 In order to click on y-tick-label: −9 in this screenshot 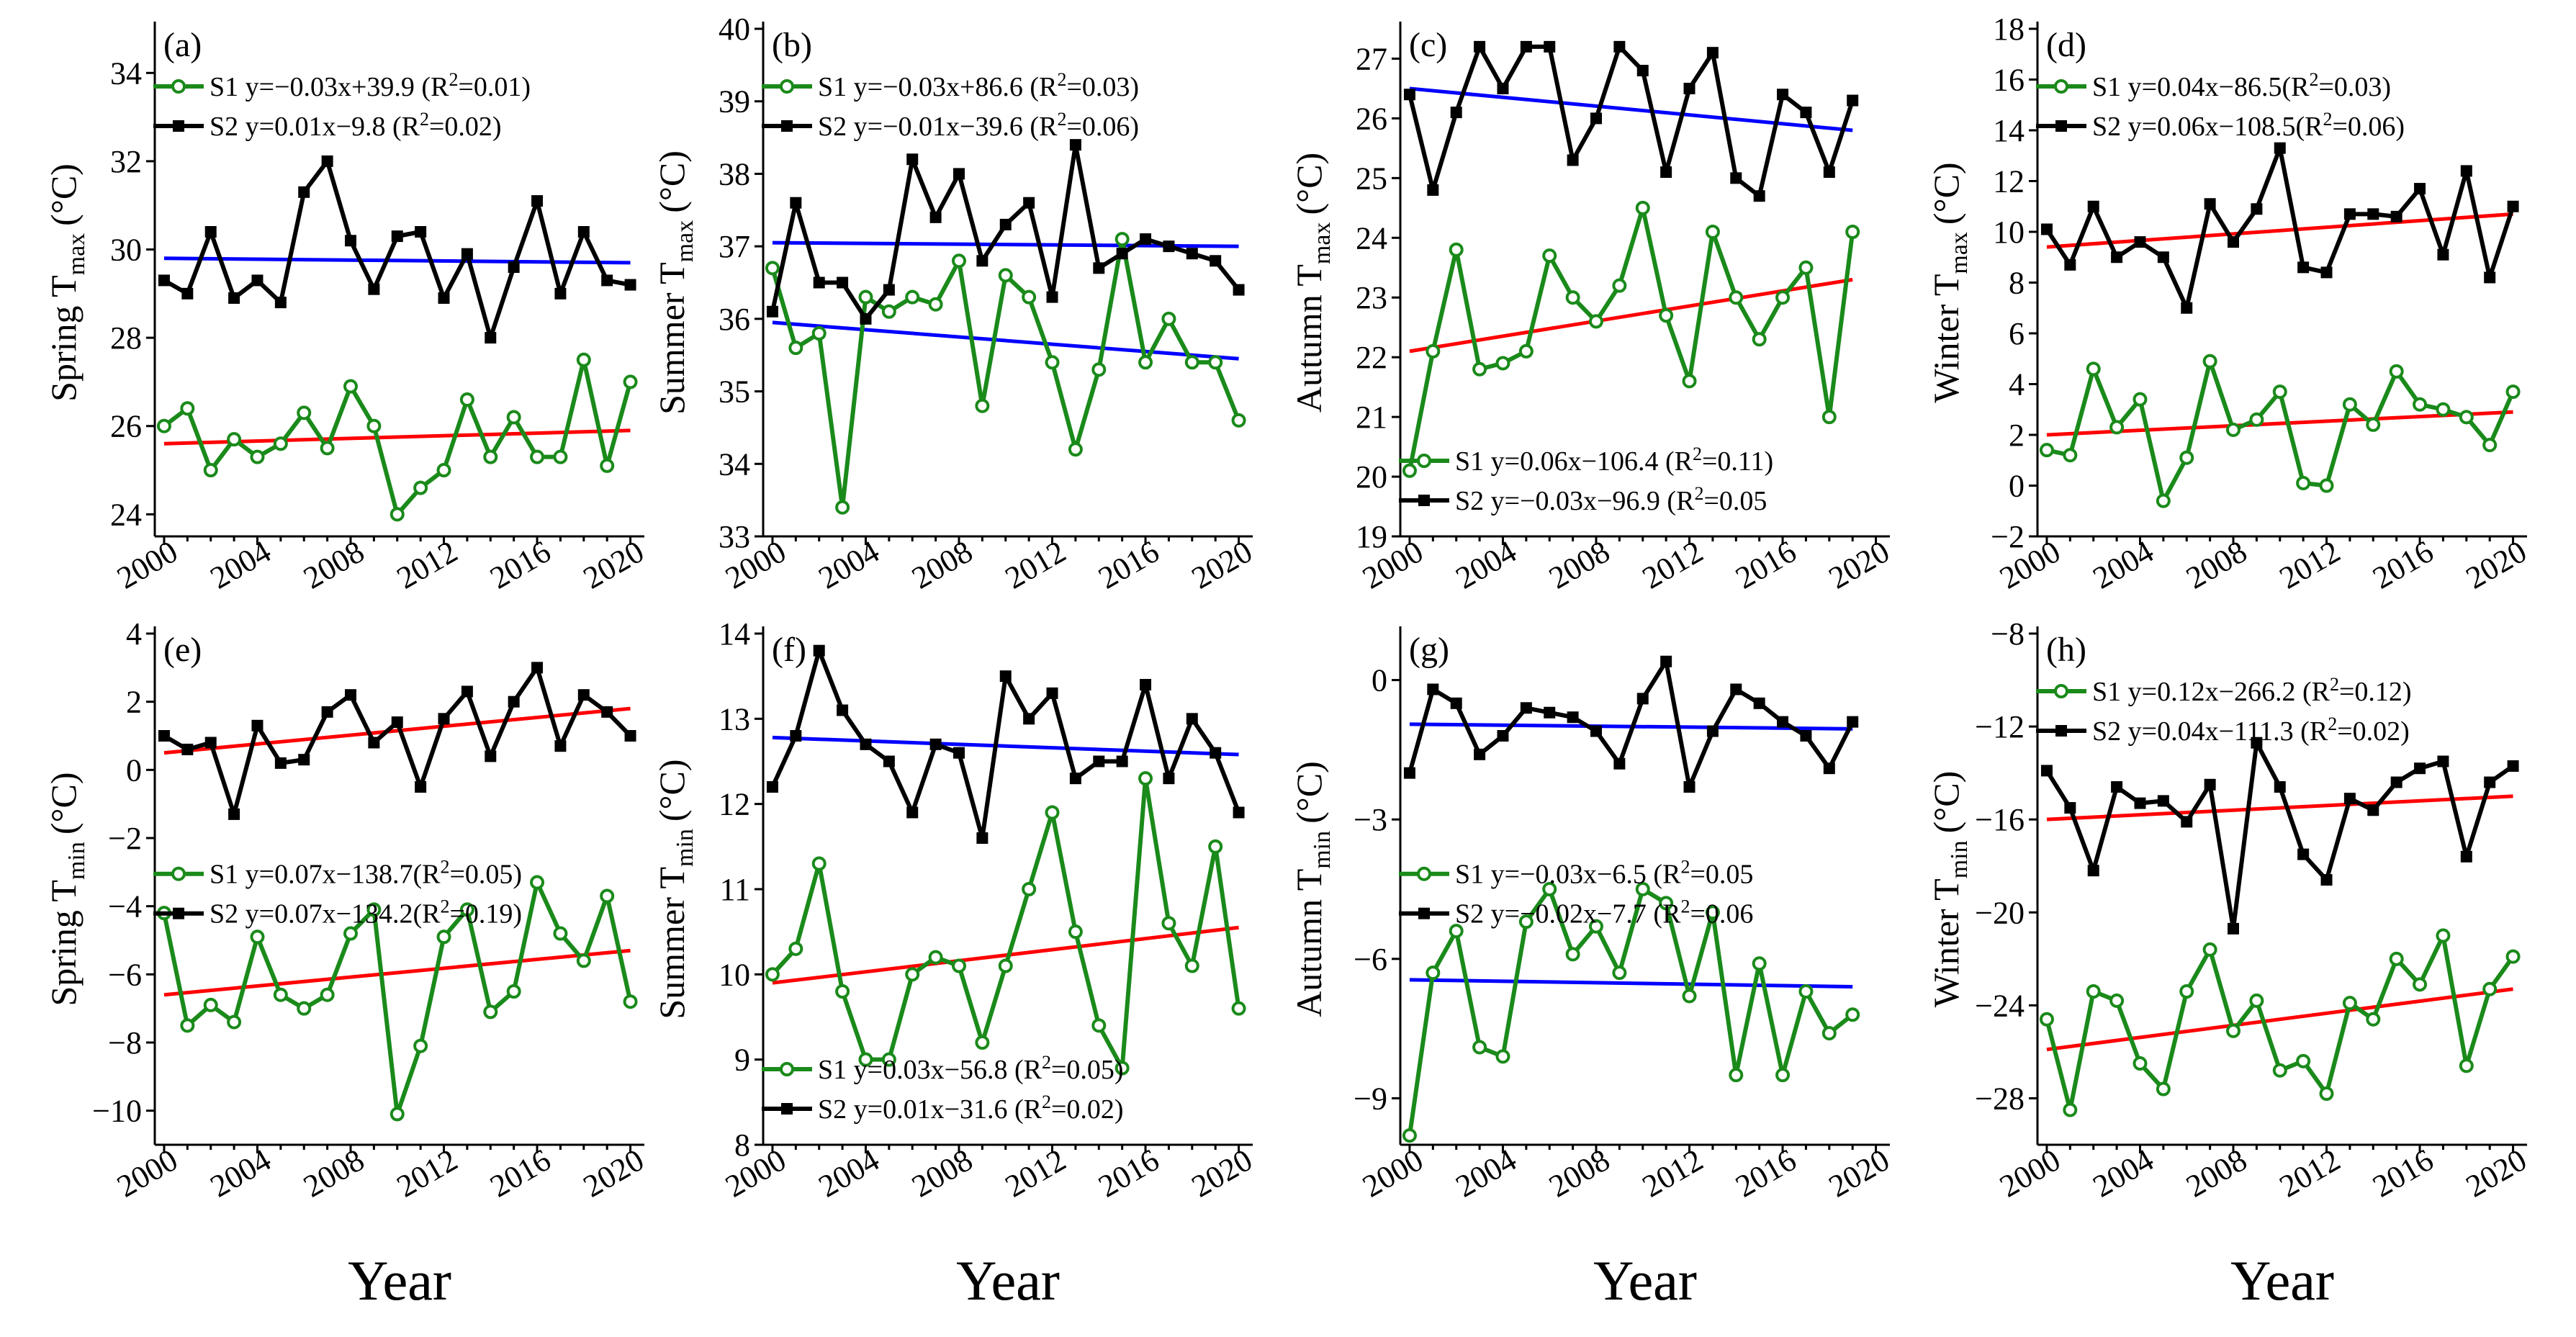, I will do `click(1370, 1098)`.